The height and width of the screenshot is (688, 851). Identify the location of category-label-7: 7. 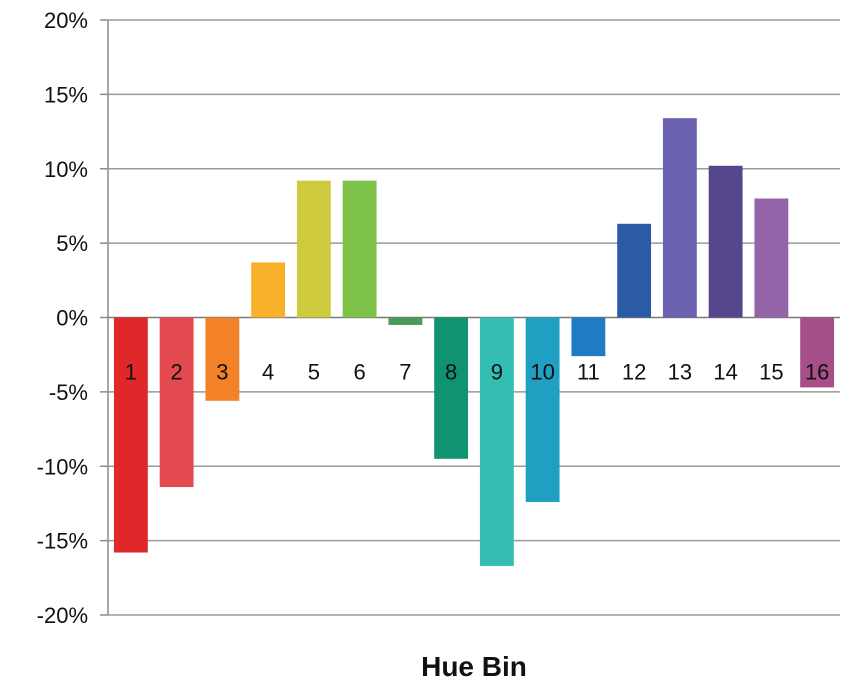
(405, 372).